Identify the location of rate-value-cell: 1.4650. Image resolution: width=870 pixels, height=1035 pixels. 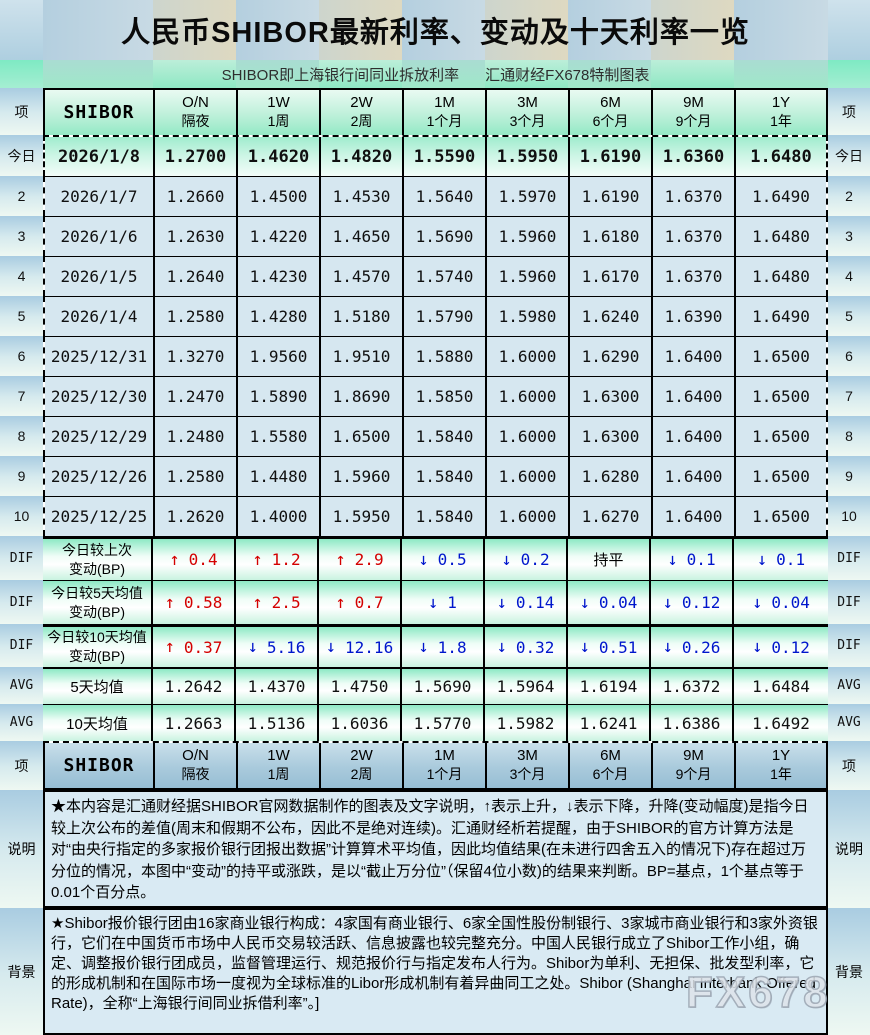
(362, 236).